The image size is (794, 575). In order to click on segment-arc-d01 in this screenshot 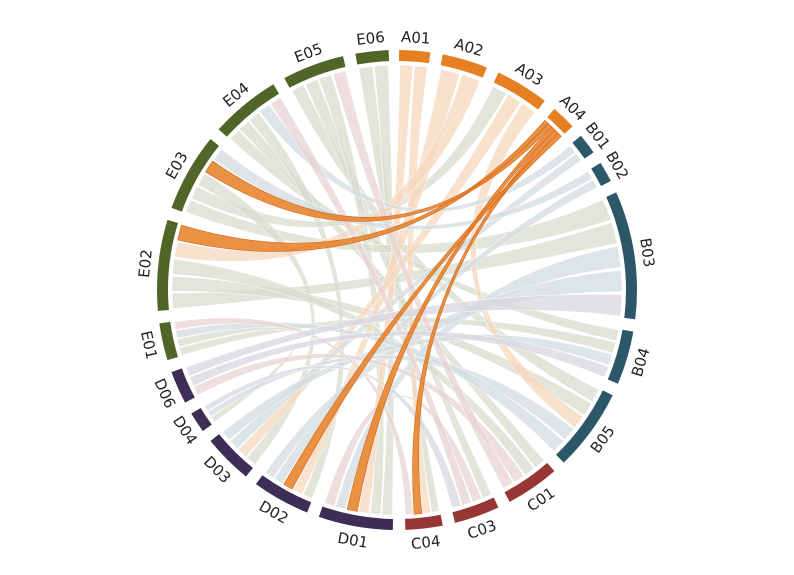, I will do `click(356, 518)`.